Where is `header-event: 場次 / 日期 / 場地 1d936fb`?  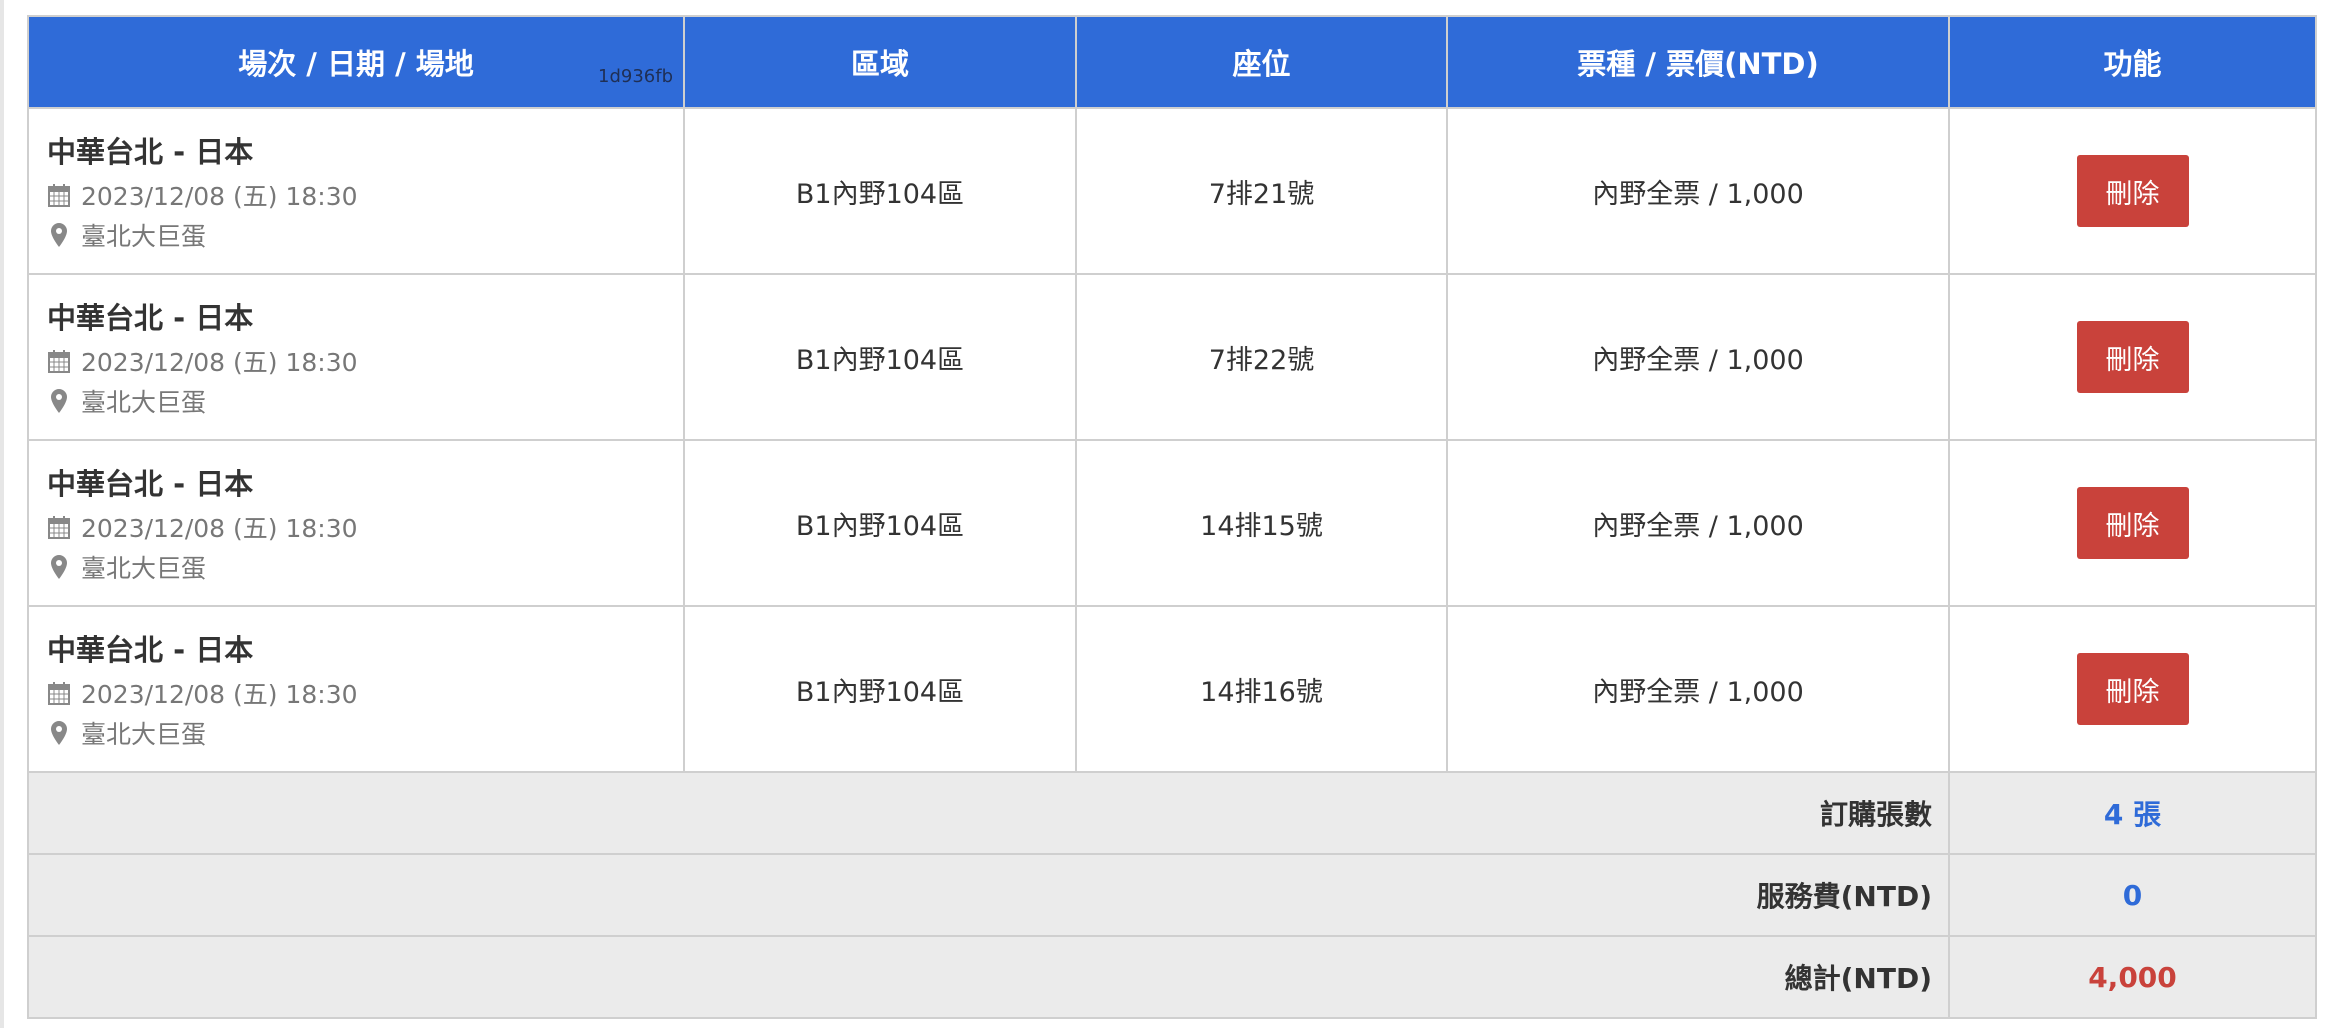
header-event: 場次 / 日期 / 場地 1d936fb is located at coordinates (356, 62).